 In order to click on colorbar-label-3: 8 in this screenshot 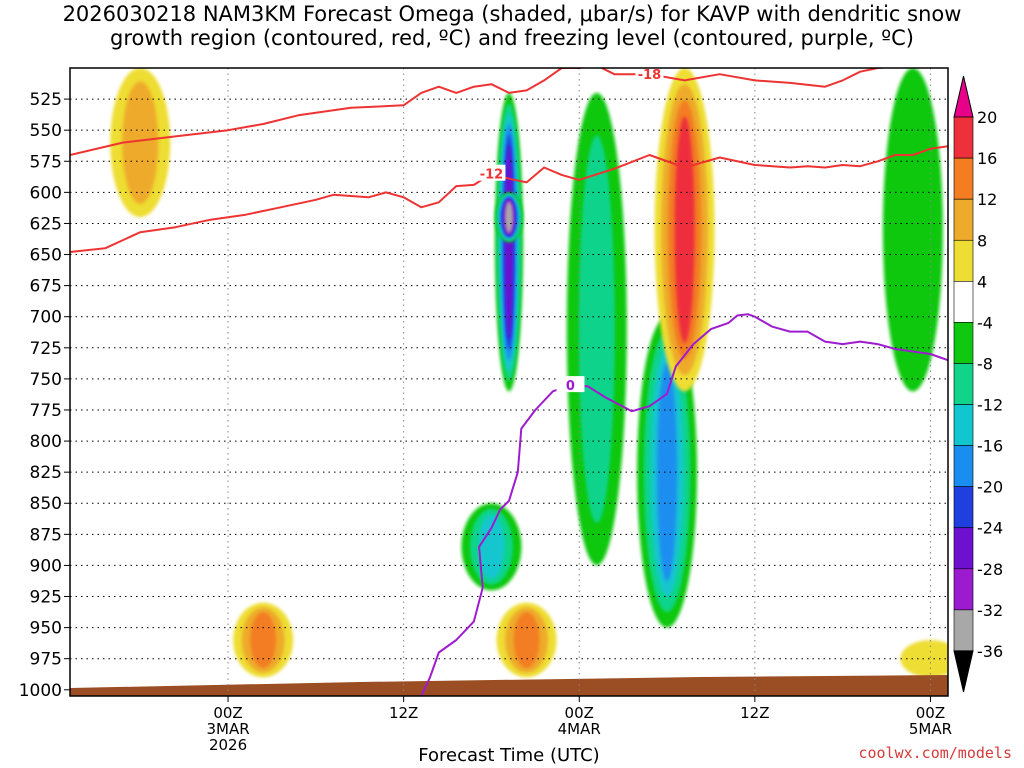, I will do `click(982, 240)`.